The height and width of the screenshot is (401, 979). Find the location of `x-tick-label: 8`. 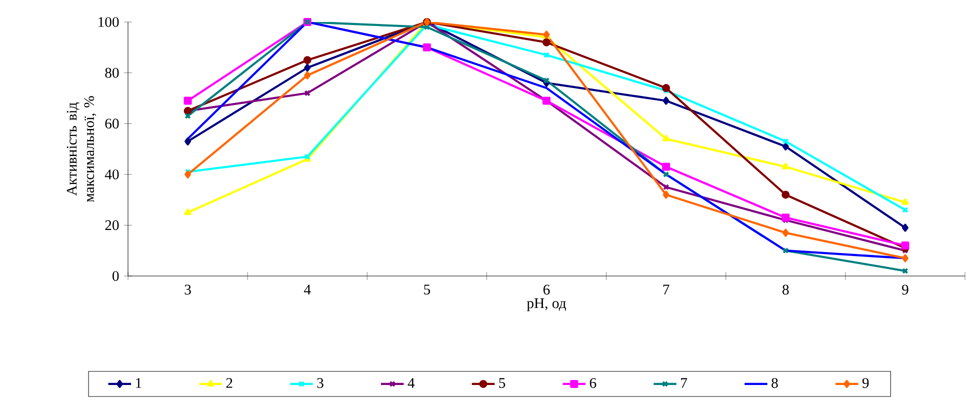

x-tick-label: 8 is located at coordinates (785, 289).